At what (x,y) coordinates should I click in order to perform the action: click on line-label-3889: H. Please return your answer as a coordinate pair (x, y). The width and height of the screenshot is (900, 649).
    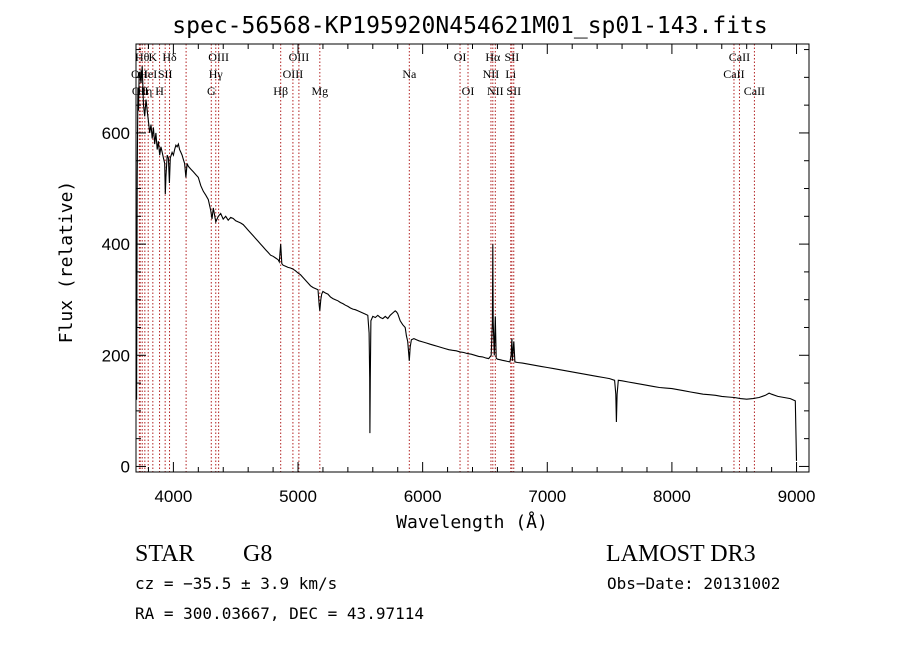
    Looking at the image, I should click on (159, 91).